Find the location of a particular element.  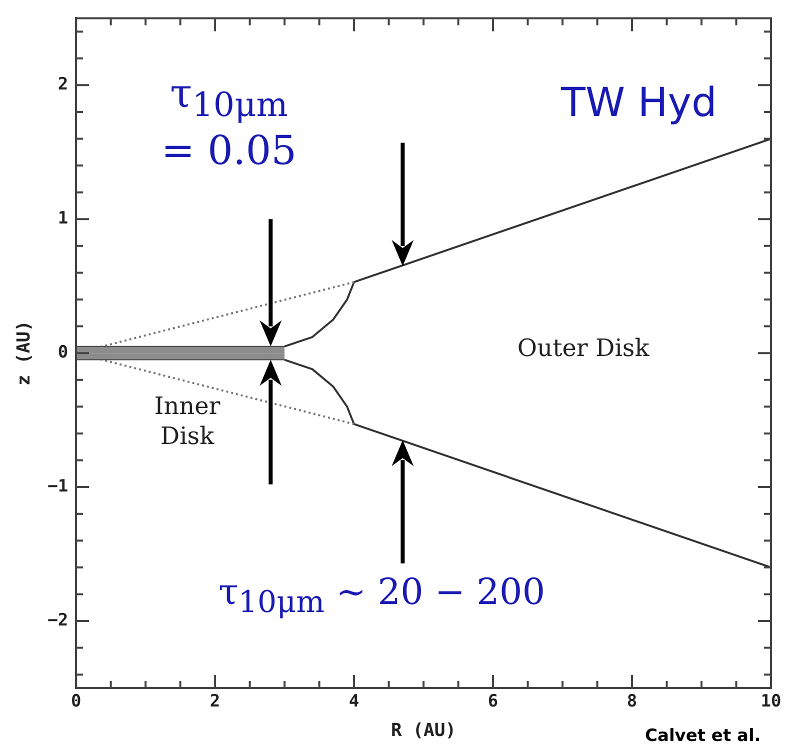

x-axis-title: R (AU) is located at coordinates (423, 730).